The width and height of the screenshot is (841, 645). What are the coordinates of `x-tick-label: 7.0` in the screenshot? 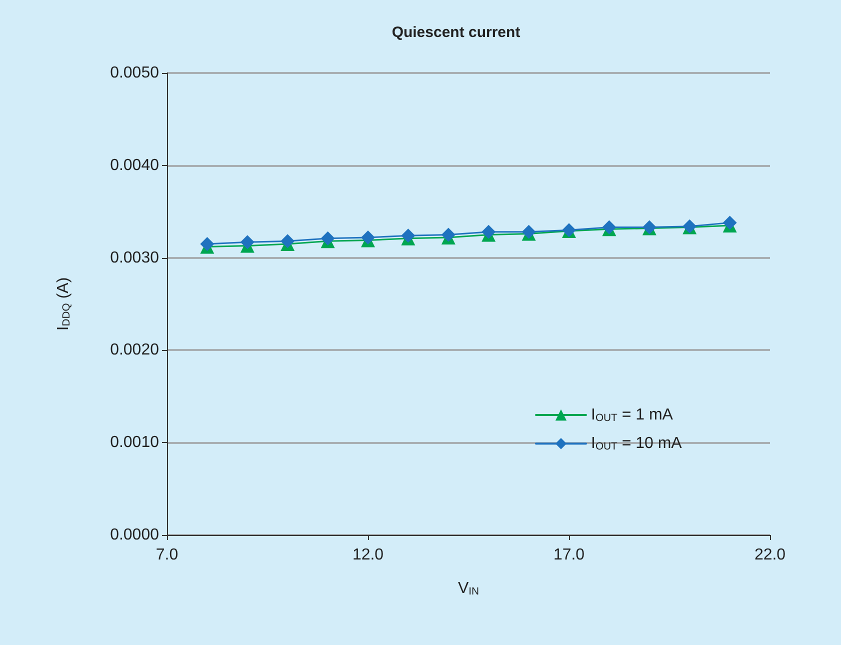 It's located at (167, 555).